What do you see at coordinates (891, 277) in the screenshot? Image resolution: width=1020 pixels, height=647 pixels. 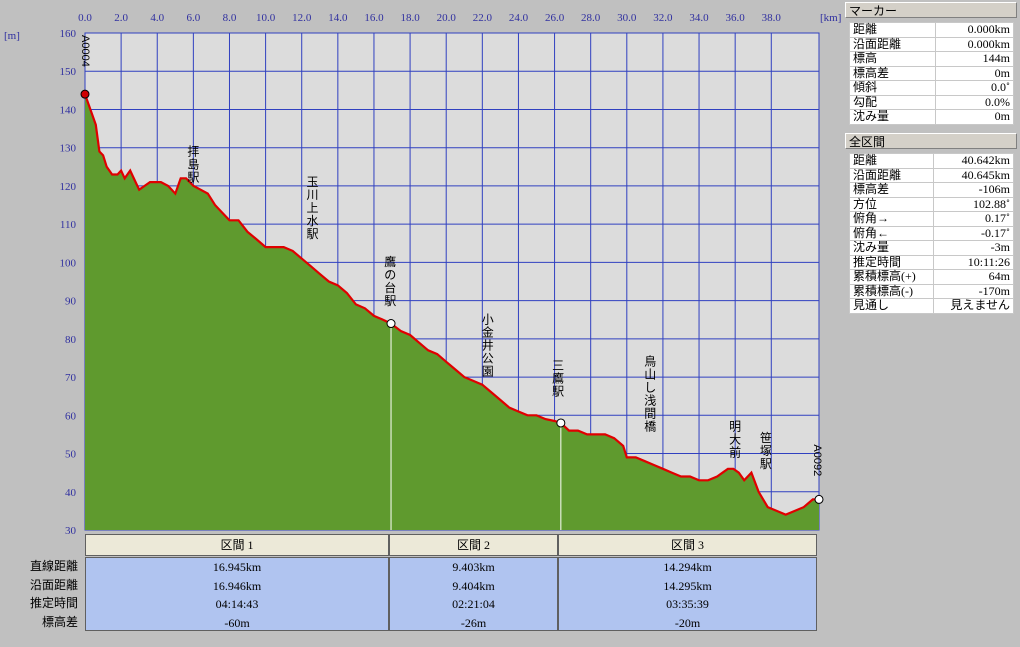 I see `all-section-info-label: 累積標高(+)` at bounding box center [891, 277].